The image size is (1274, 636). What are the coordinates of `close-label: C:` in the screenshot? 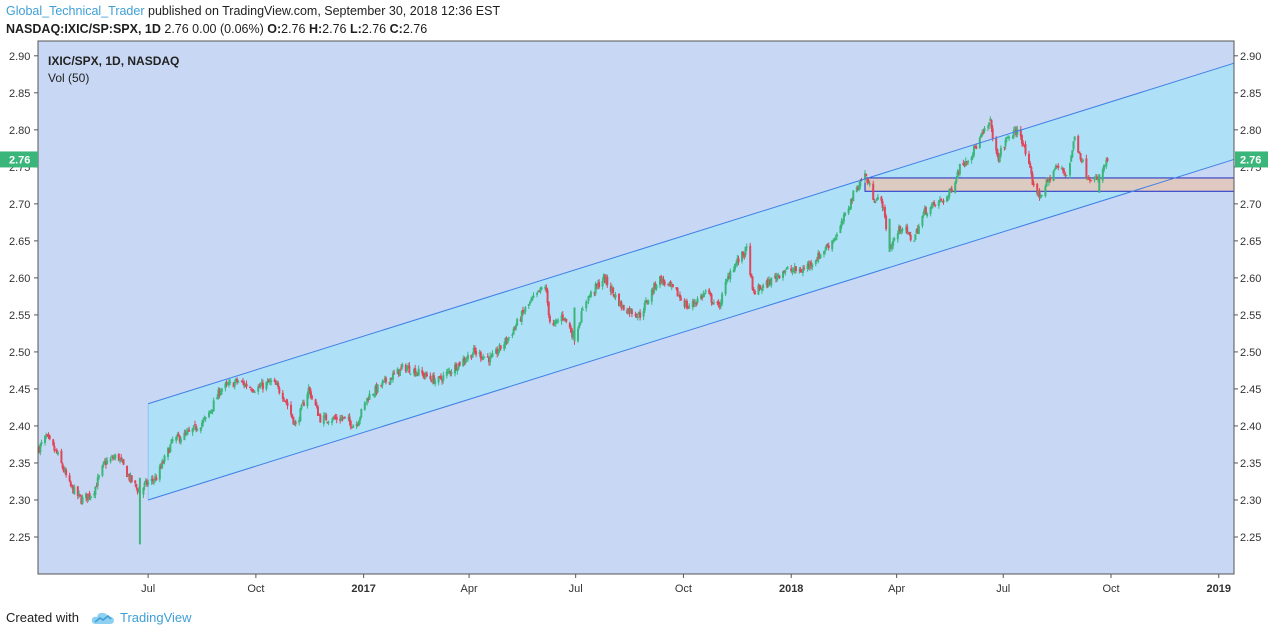 It's located at (396, 29).